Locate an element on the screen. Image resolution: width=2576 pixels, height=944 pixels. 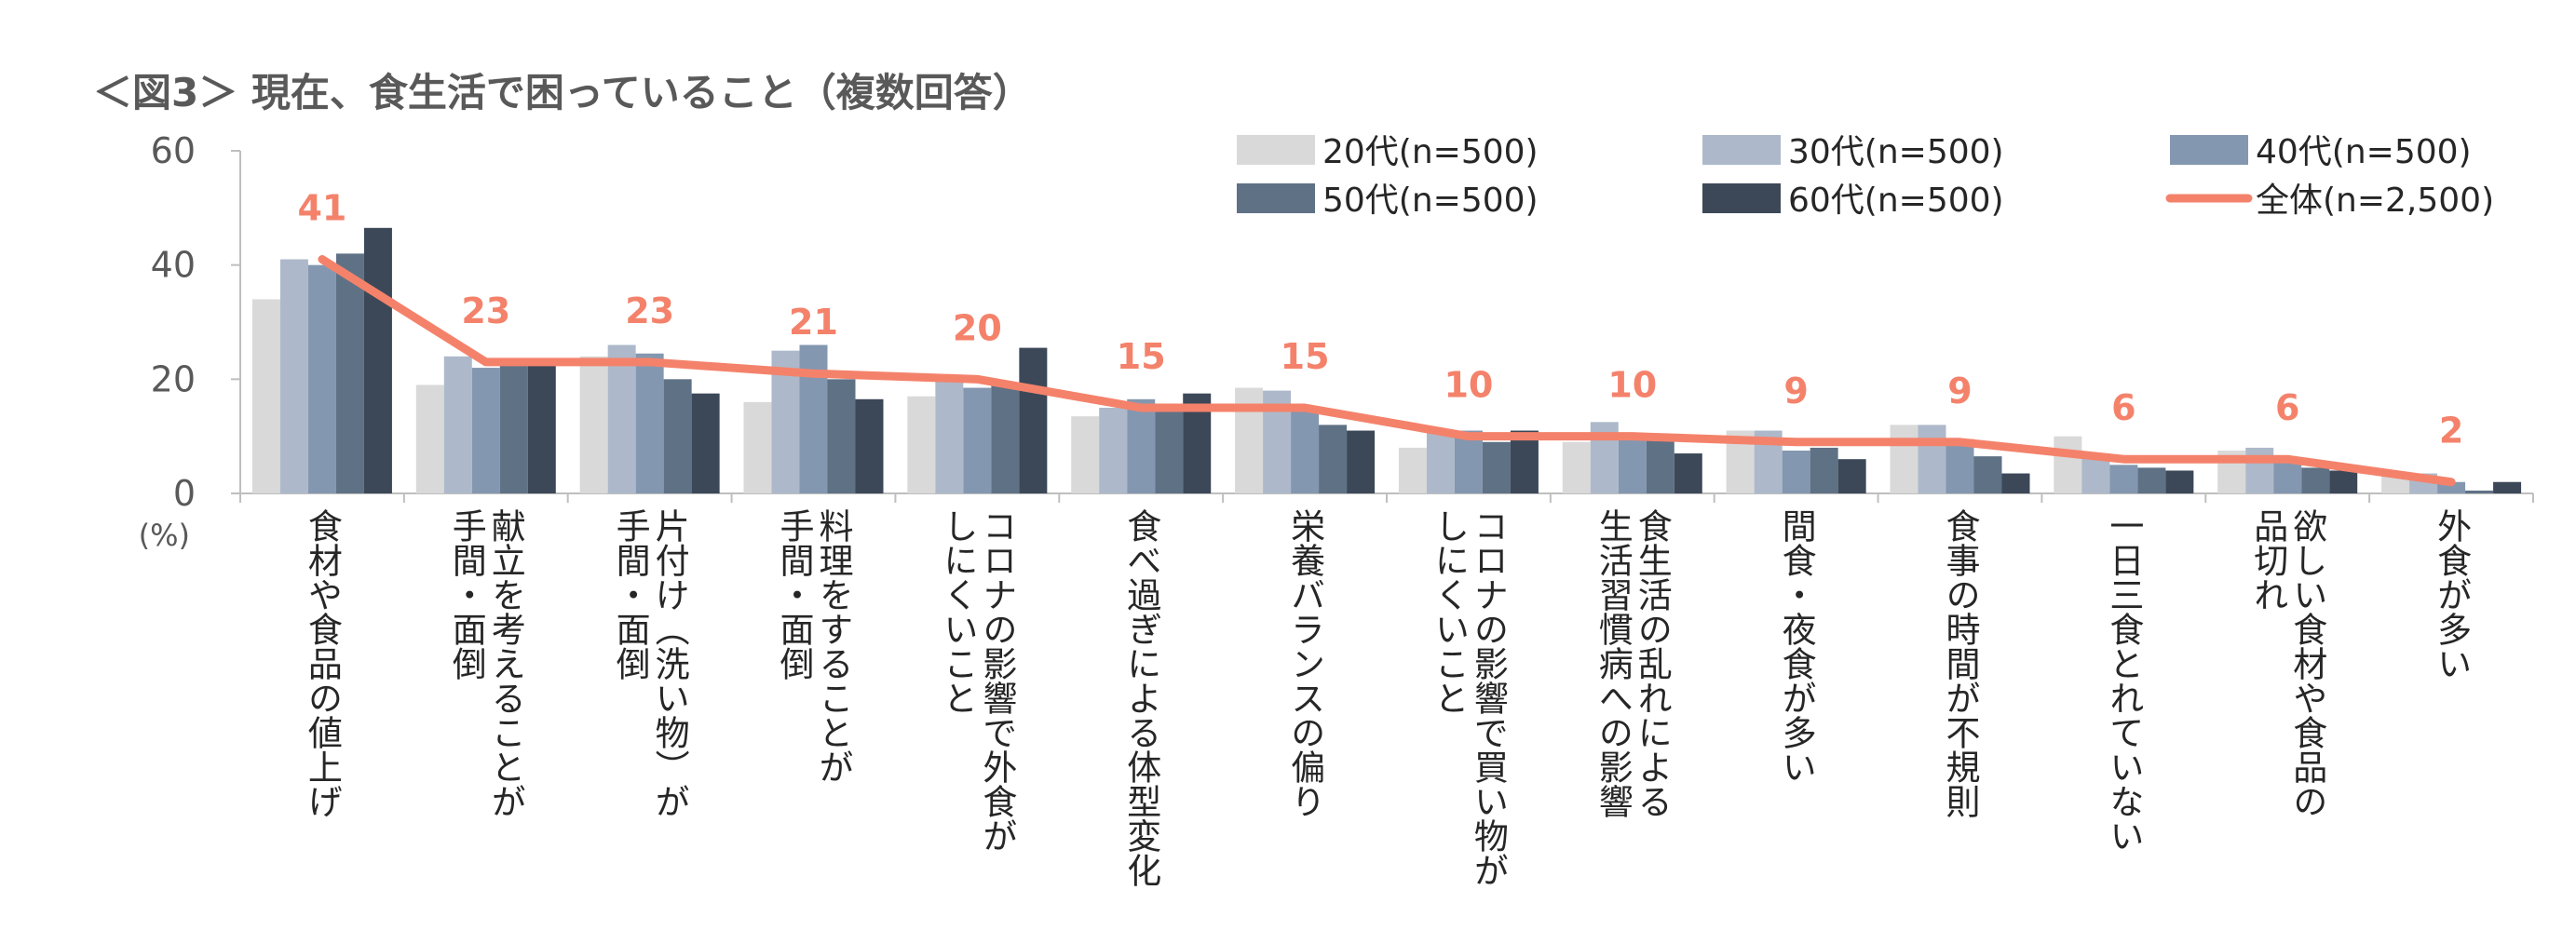
total-data-label: 2 is located at coordinates (2451, 431).